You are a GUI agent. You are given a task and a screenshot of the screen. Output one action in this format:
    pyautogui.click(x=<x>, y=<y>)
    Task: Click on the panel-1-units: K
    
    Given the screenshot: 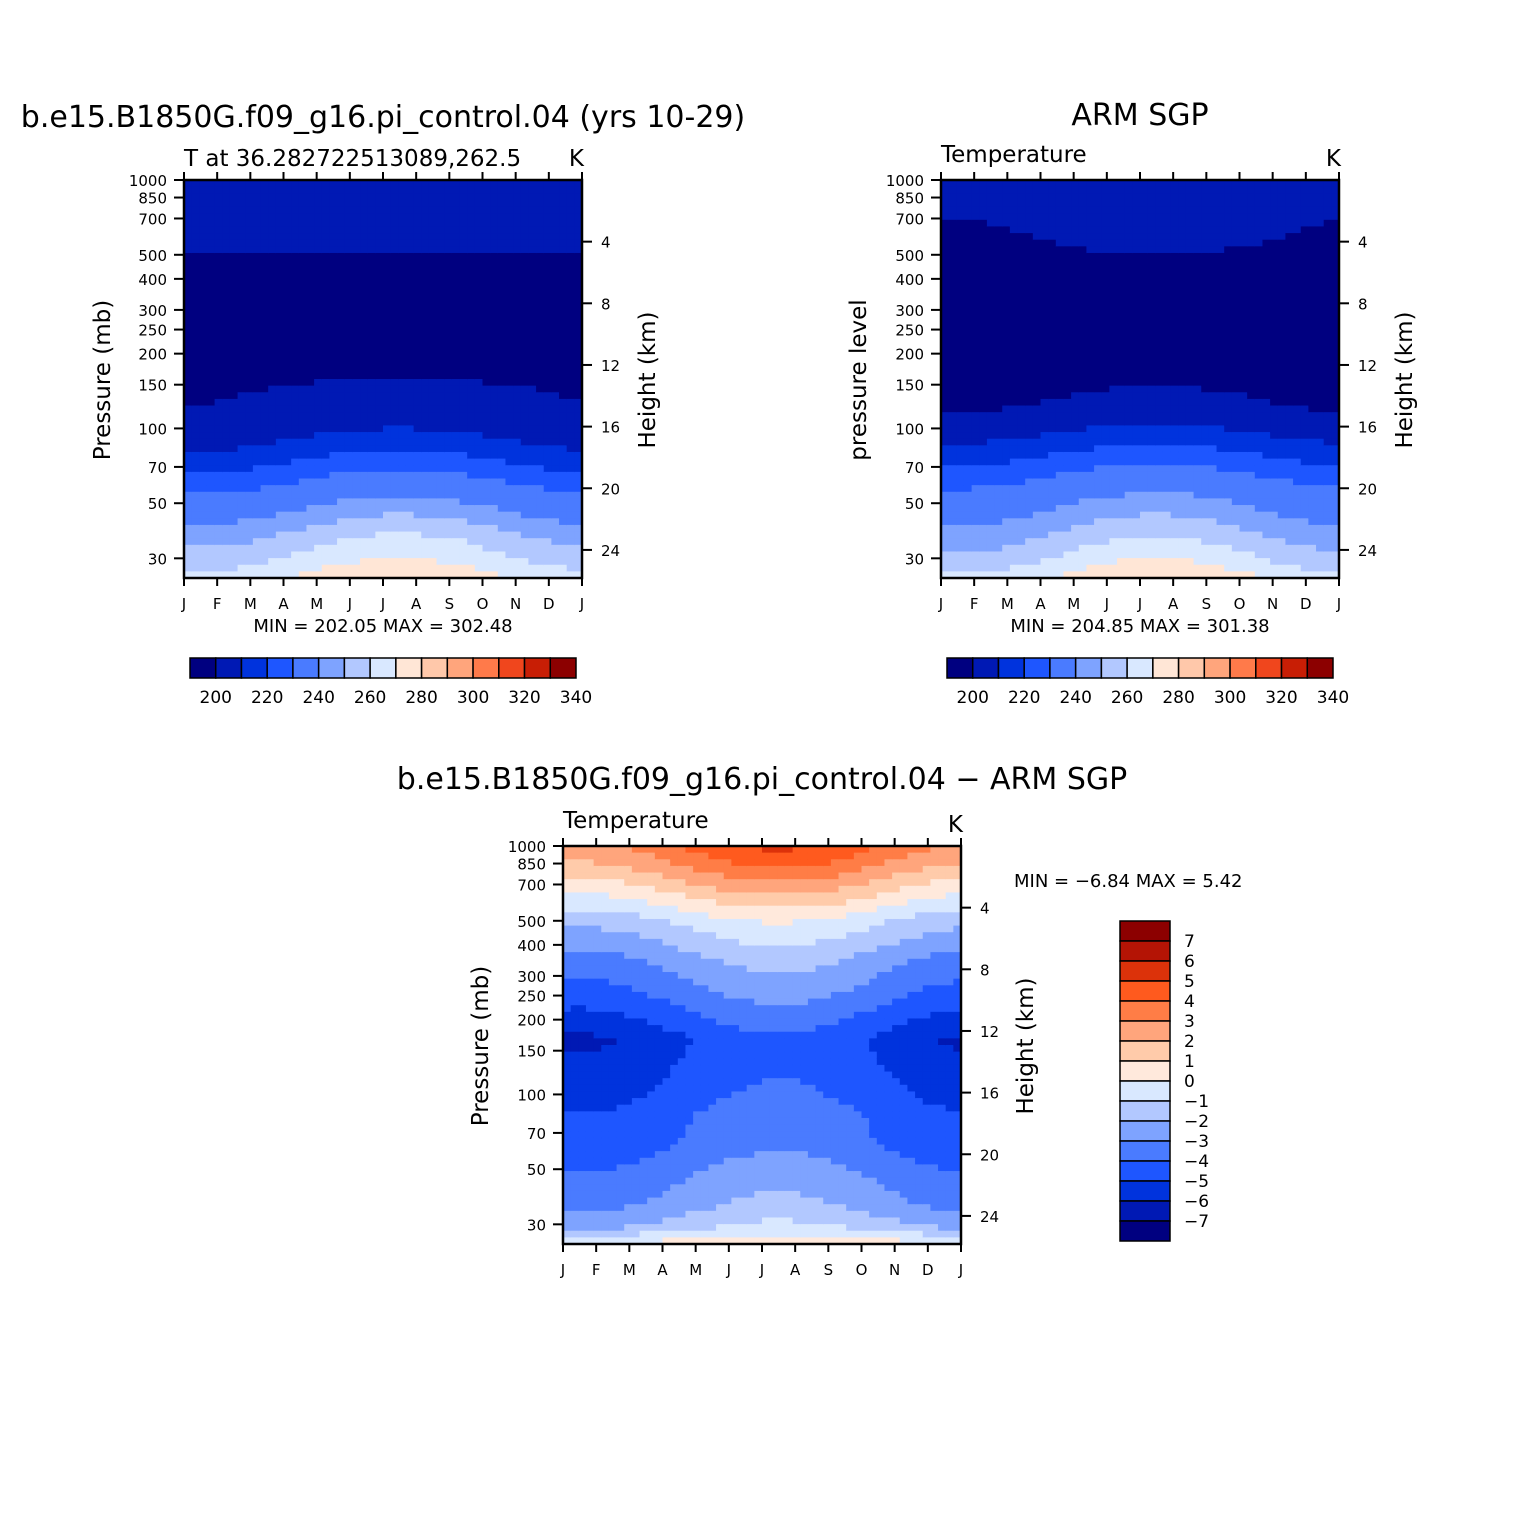 What is the action you would take?
    pyautogui.click(x=577, y=159)
    